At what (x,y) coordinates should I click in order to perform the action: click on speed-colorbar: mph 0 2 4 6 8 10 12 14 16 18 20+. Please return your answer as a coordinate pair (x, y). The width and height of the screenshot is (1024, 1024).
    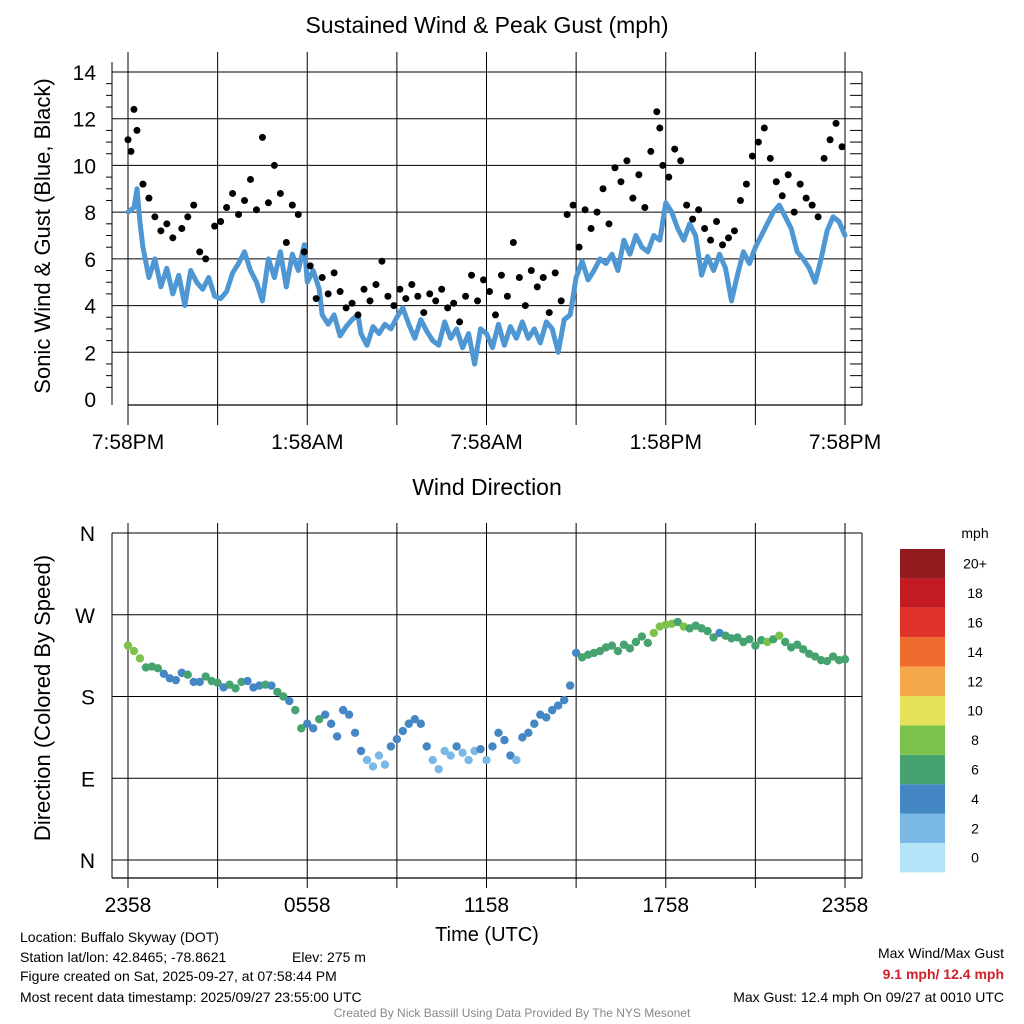
    Looking at the image, I should click on (944, 699).